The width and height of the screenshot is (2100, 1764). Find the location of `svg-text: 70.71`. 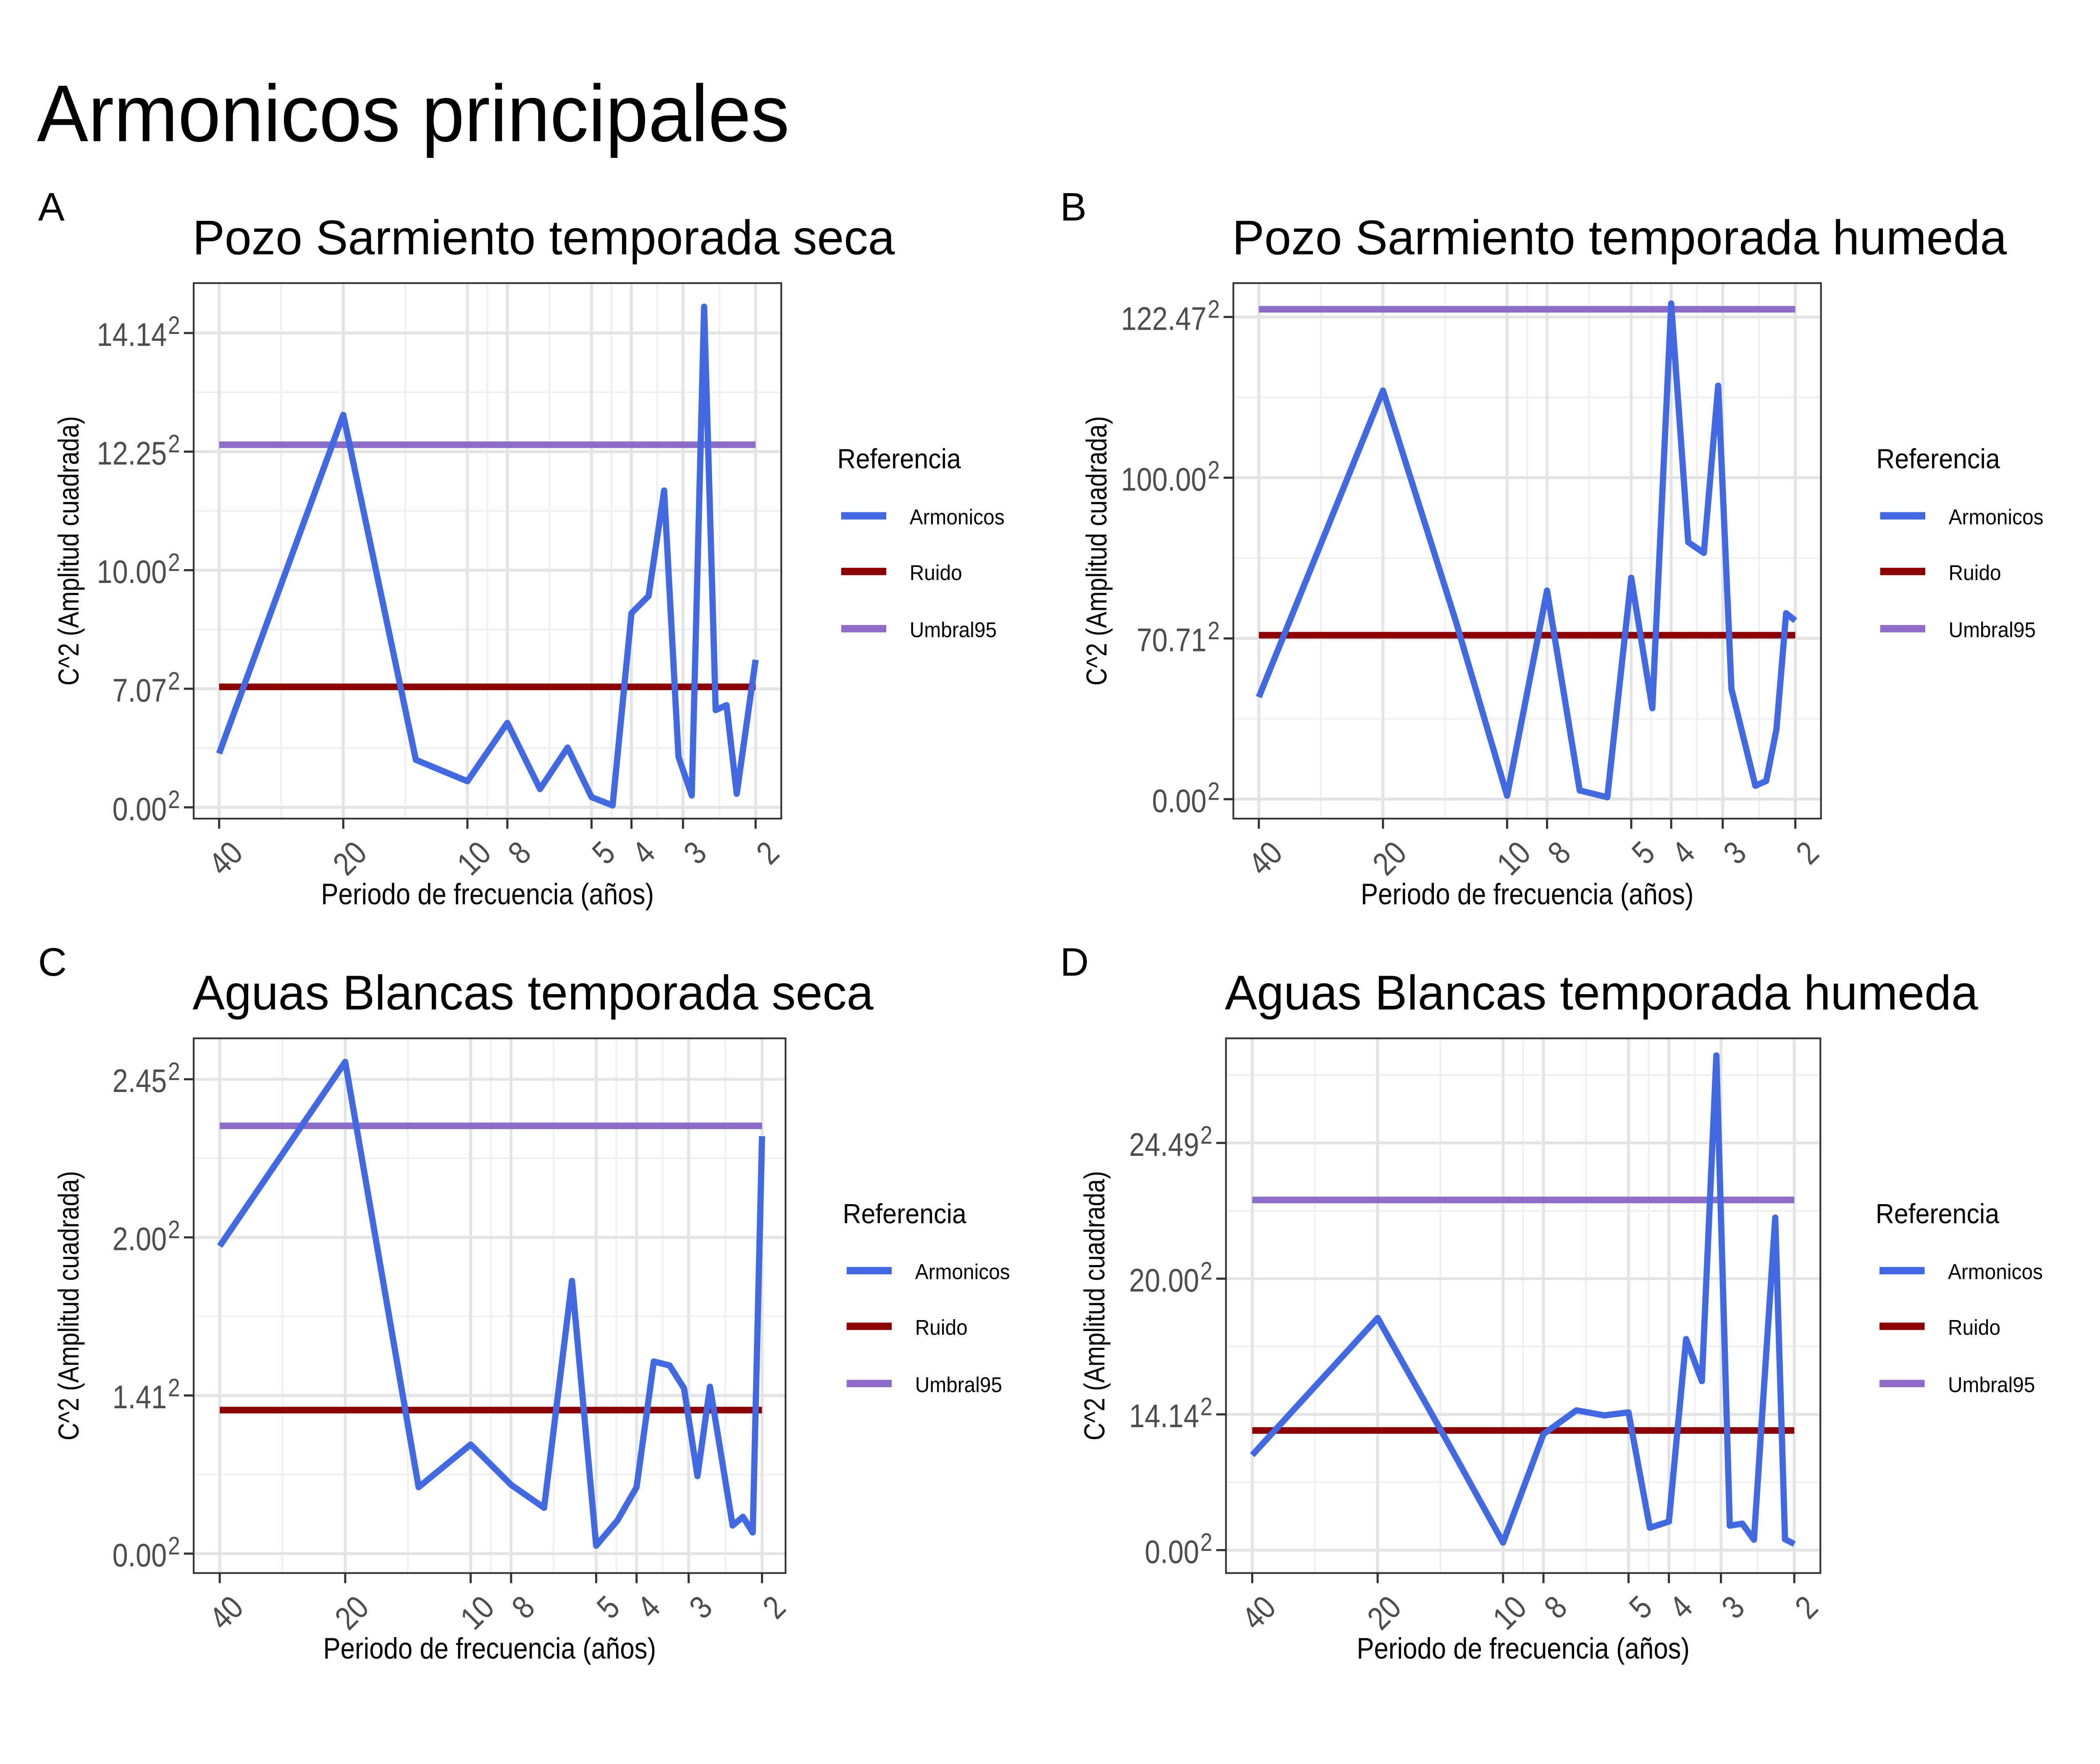

svg-text: 70.71 is located at coordinates (1172, 640).